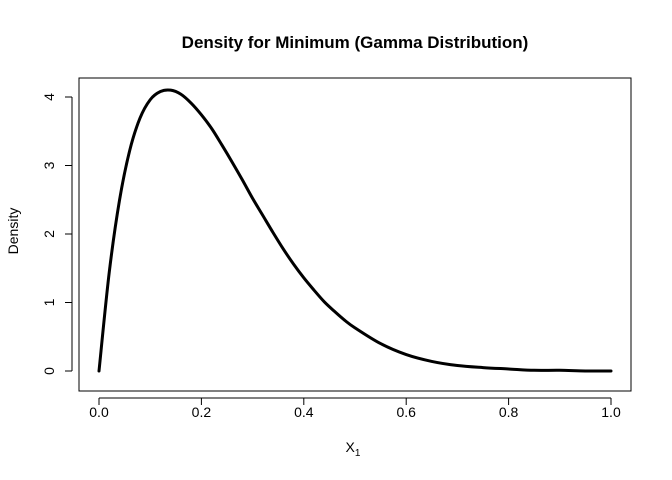 The height and width of the screenshot is (480, 672). I want to click on chart-title: Density for Minimum (Gamma Distribution), so click(355, 42).